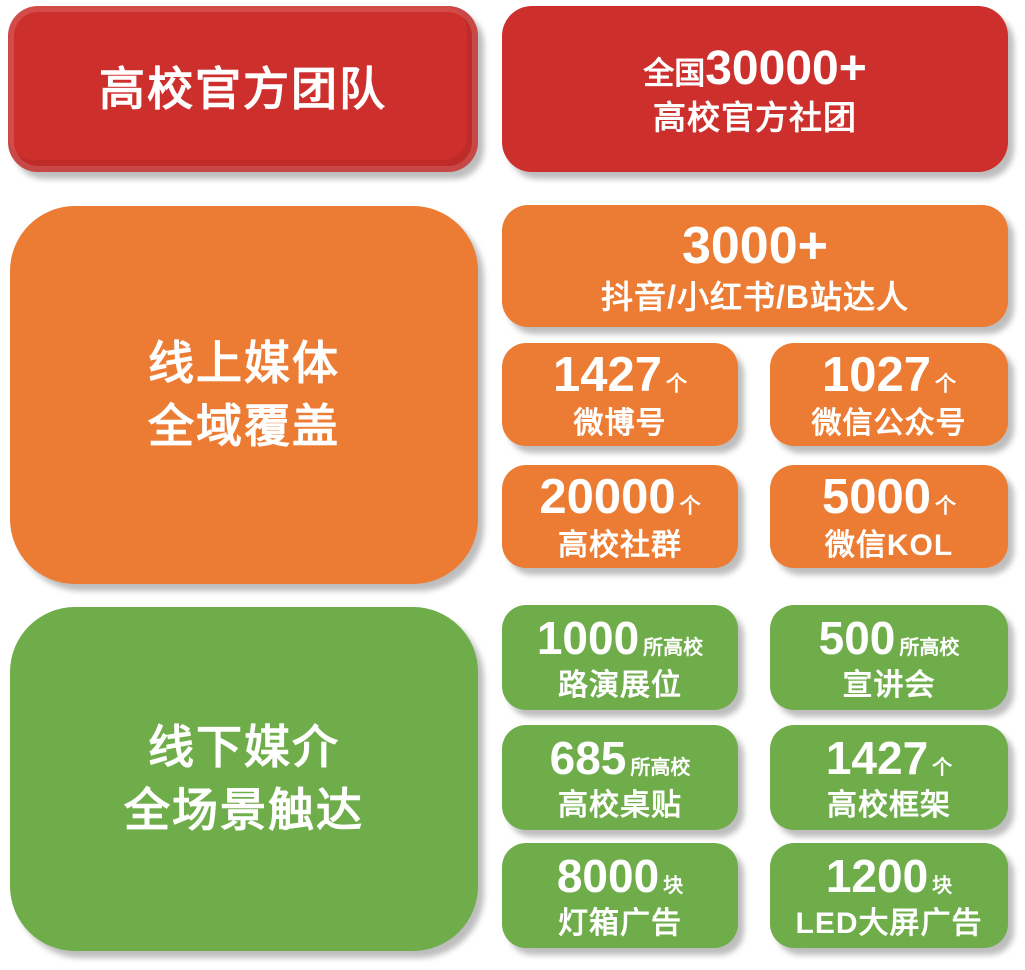 This screenshot has height=970, width=1025. I want to click on lightbox-ads-unit: 块, so click(673, 885).